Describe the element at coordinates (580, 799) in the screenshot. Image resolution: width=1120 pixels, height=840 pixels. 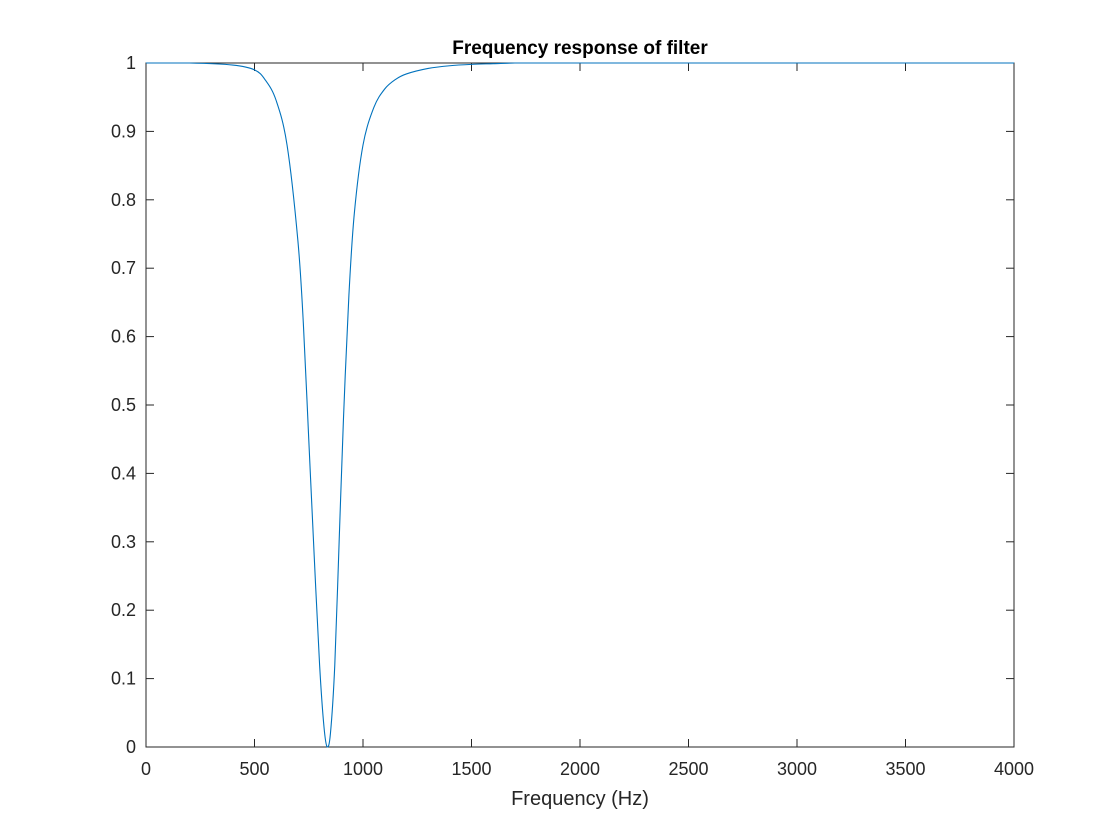
I see `x-axis-label: Frequency (Hz)` at that location.